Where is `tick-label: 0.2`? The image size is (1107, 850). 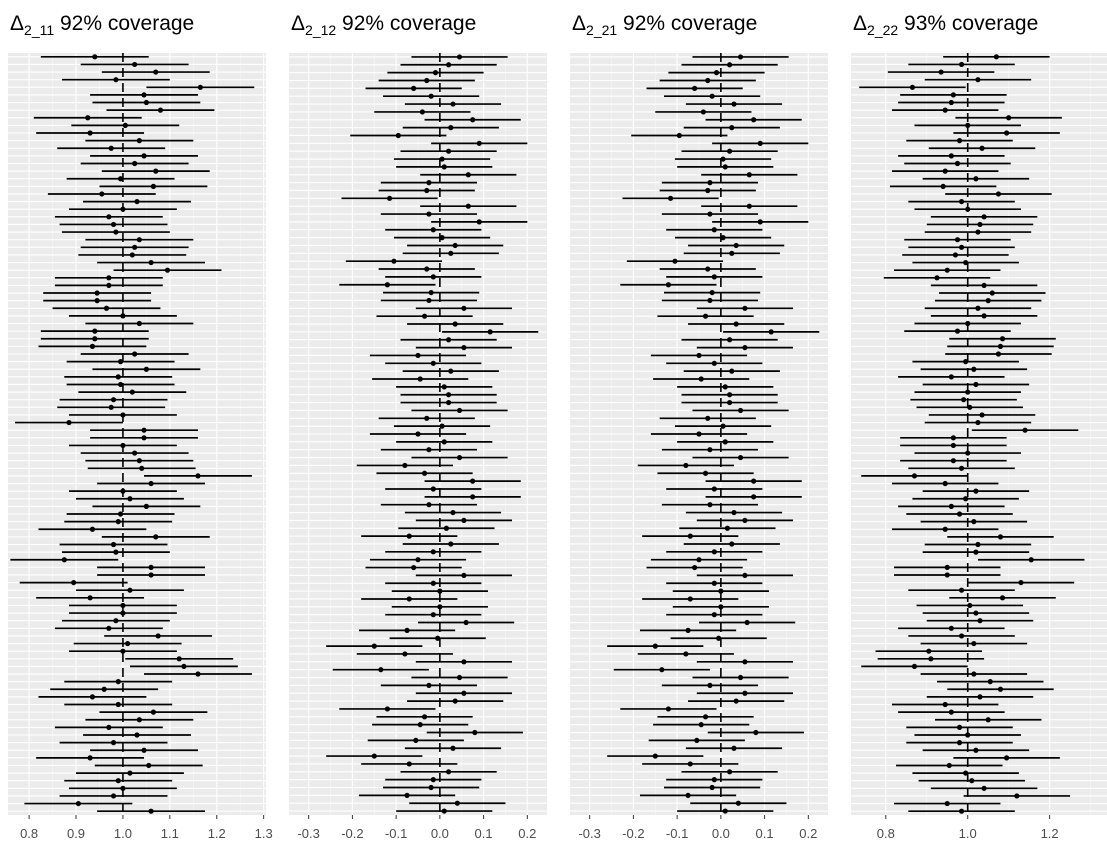 tick-label: 0.2 is located at coordinates (527, 833).